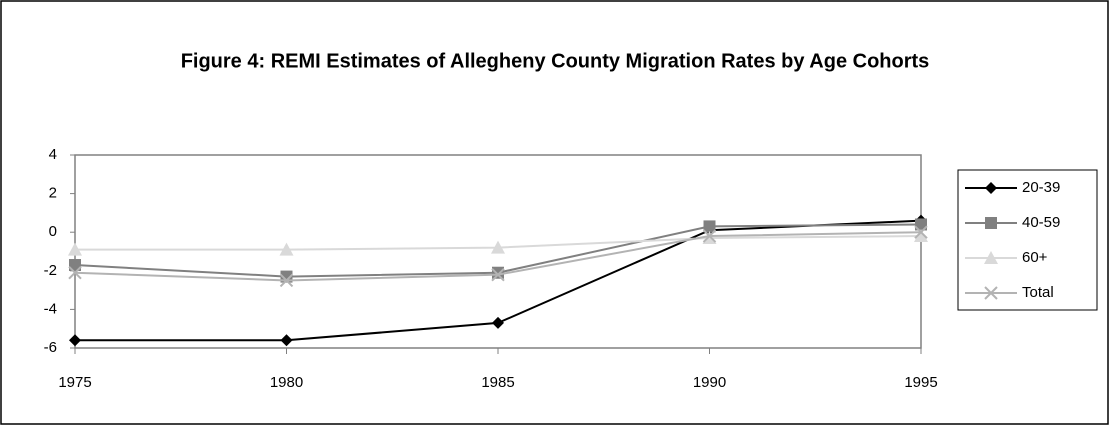 The height and width of the screenshot is (426, 1110). I want to click on x-tick-label: 1995, so click(920, 382).